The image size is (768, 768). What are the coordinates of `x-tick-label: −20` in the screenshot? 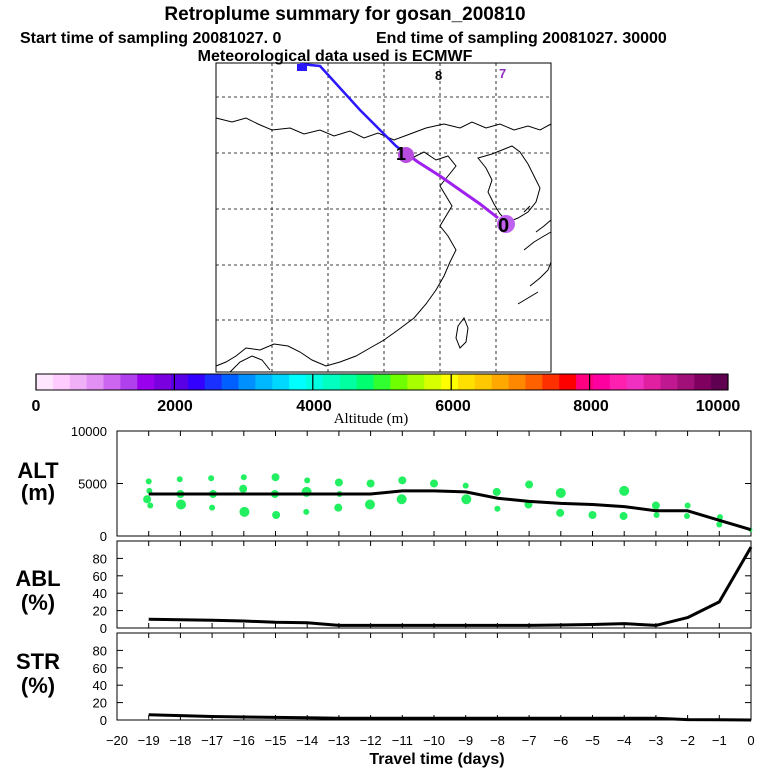 It's located at (117, 740).